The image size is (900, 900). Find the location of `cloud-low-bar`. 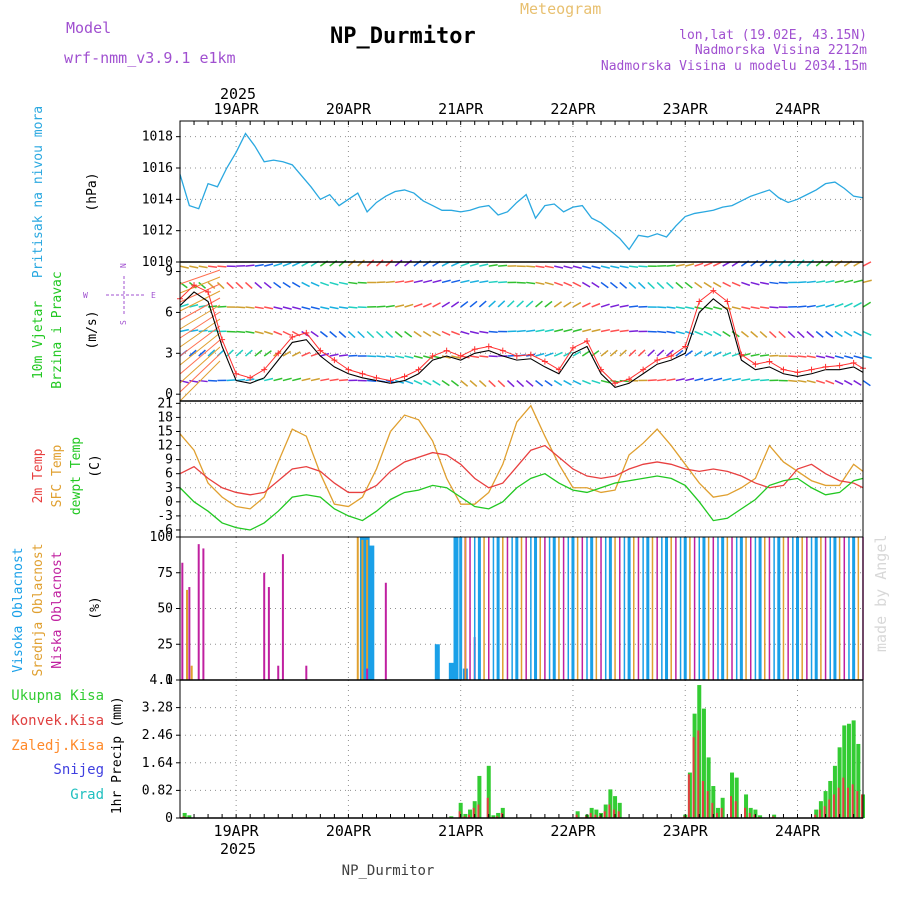

cloud-low-bar is located at coordinates (385, 631).